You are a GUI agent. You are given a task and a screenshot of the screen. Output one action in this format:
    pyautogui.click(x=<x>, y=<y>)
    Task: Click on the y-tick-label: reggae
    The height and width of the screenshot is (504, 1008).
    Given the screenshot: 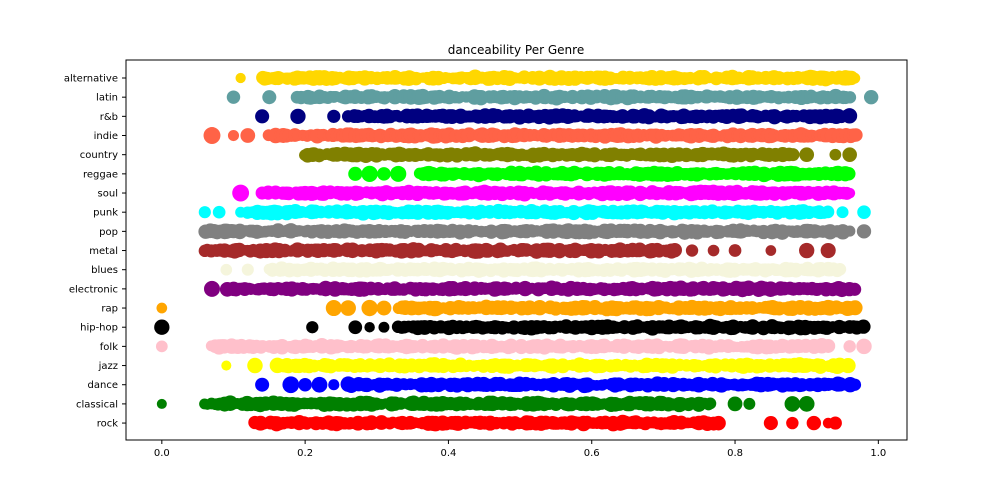 What is the action you would take?
    pyautogui.click(x=100, y=174)
    